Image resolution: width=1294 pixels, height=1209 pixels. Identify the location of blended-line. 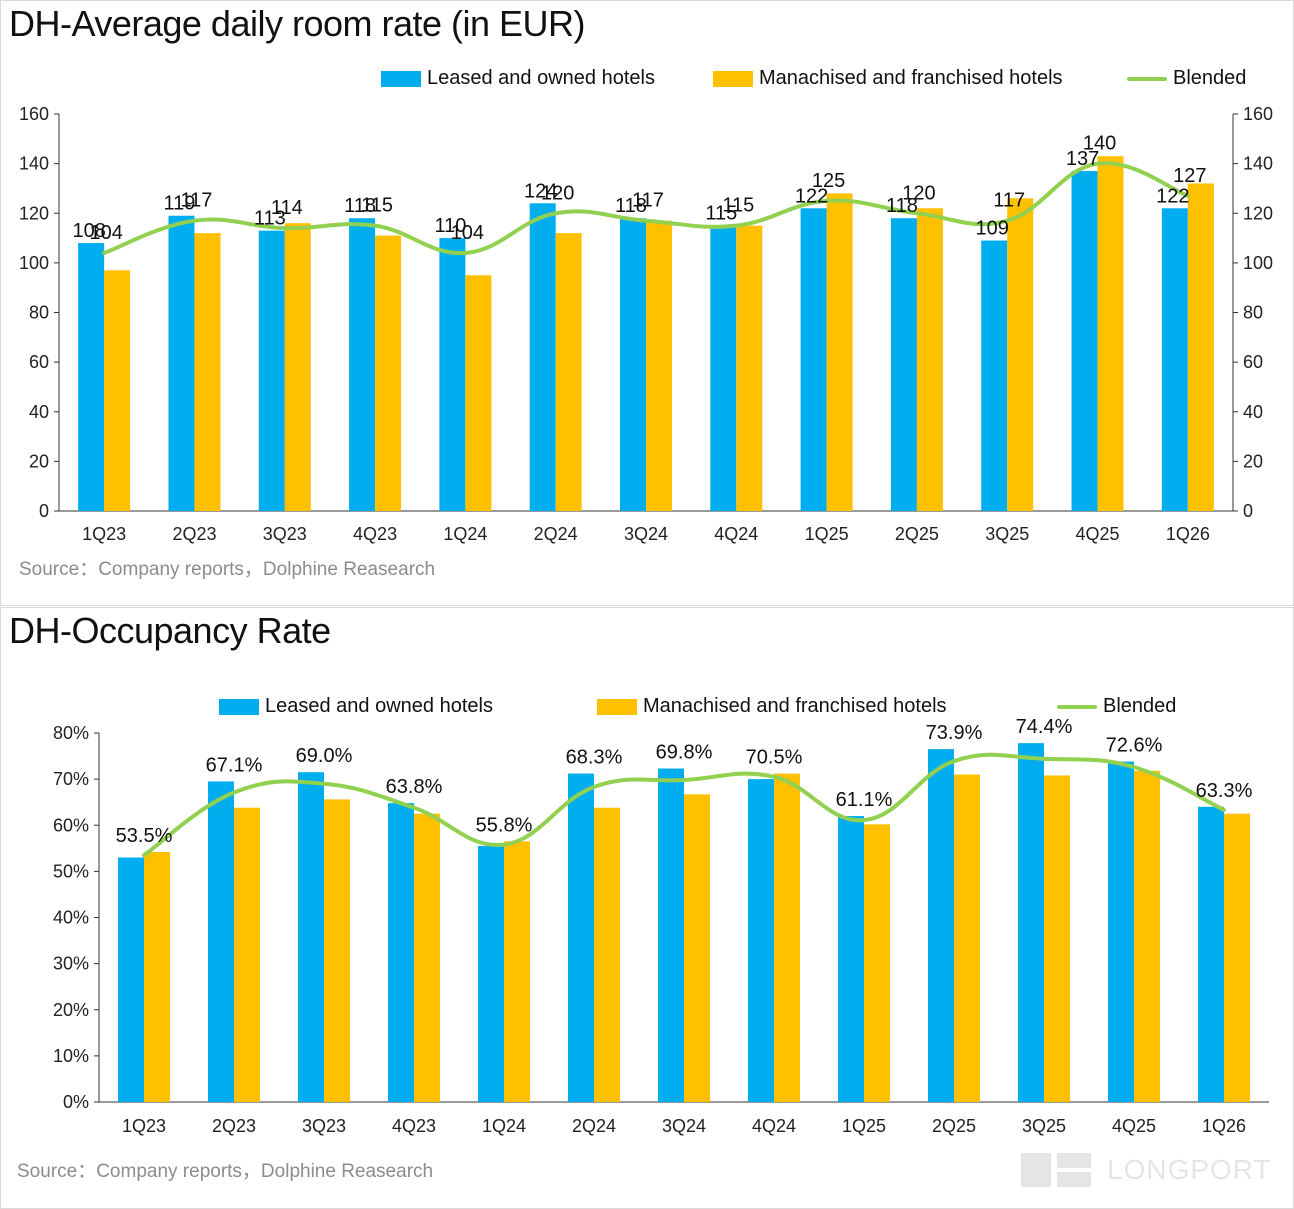
(684, 805).